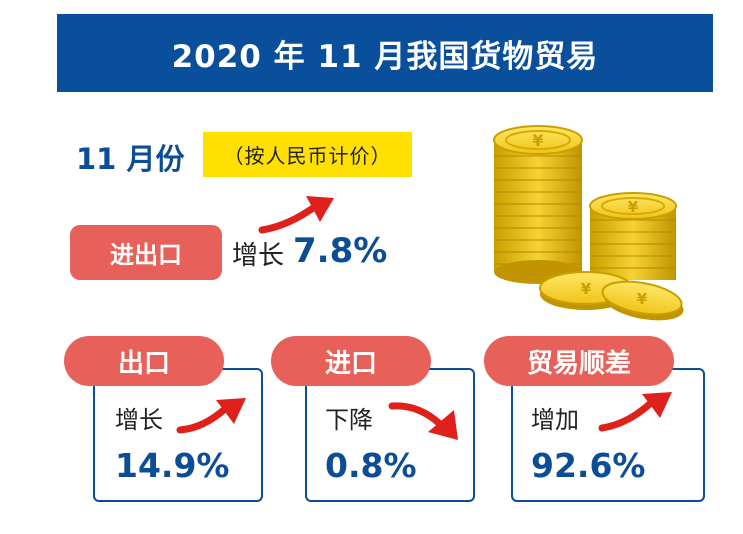 The image size is (743, 534). What do you see at coordinates (588, 465) in the screenshot?
I see `surplus-change-value: 92.6%` at bounding box center [588, 465].